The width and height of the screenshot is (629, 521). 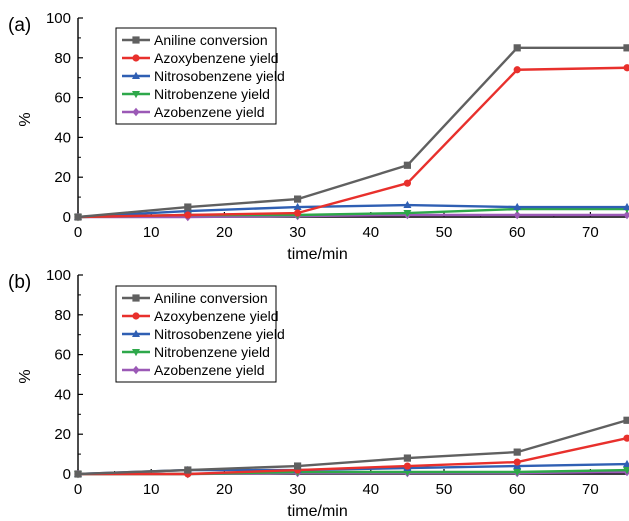 I want to click on panel-label: (a), so click(x=19, y=25).